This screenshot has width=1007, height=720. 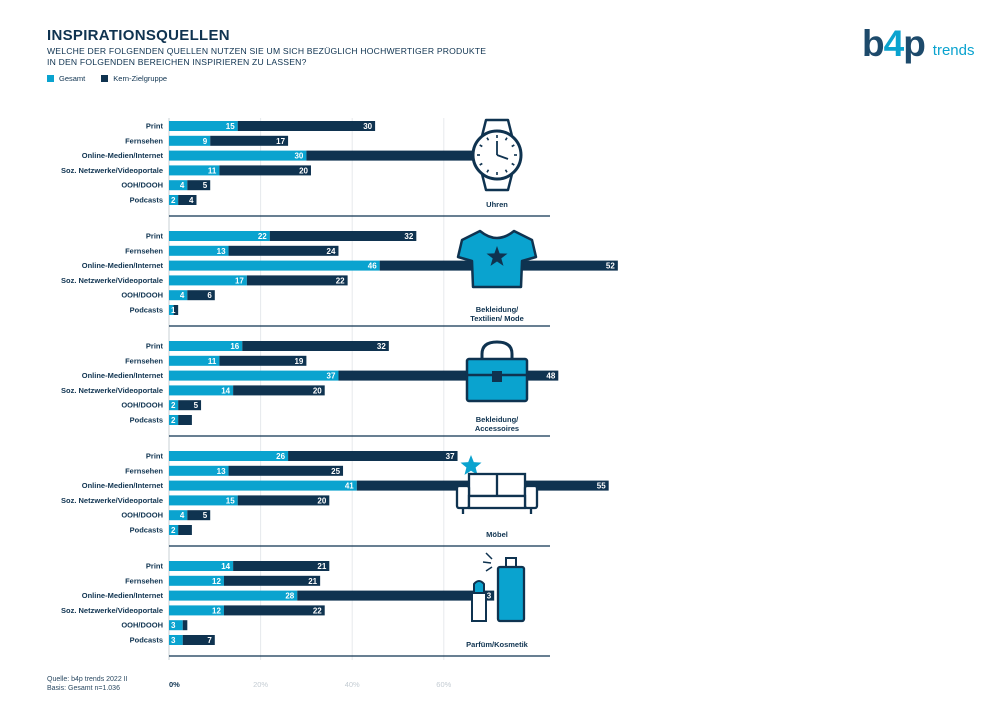 What do you see at coordinates (610, 266) in the screenshot?
I see `value-label-kern: 52` at bounding box center [610, 266].